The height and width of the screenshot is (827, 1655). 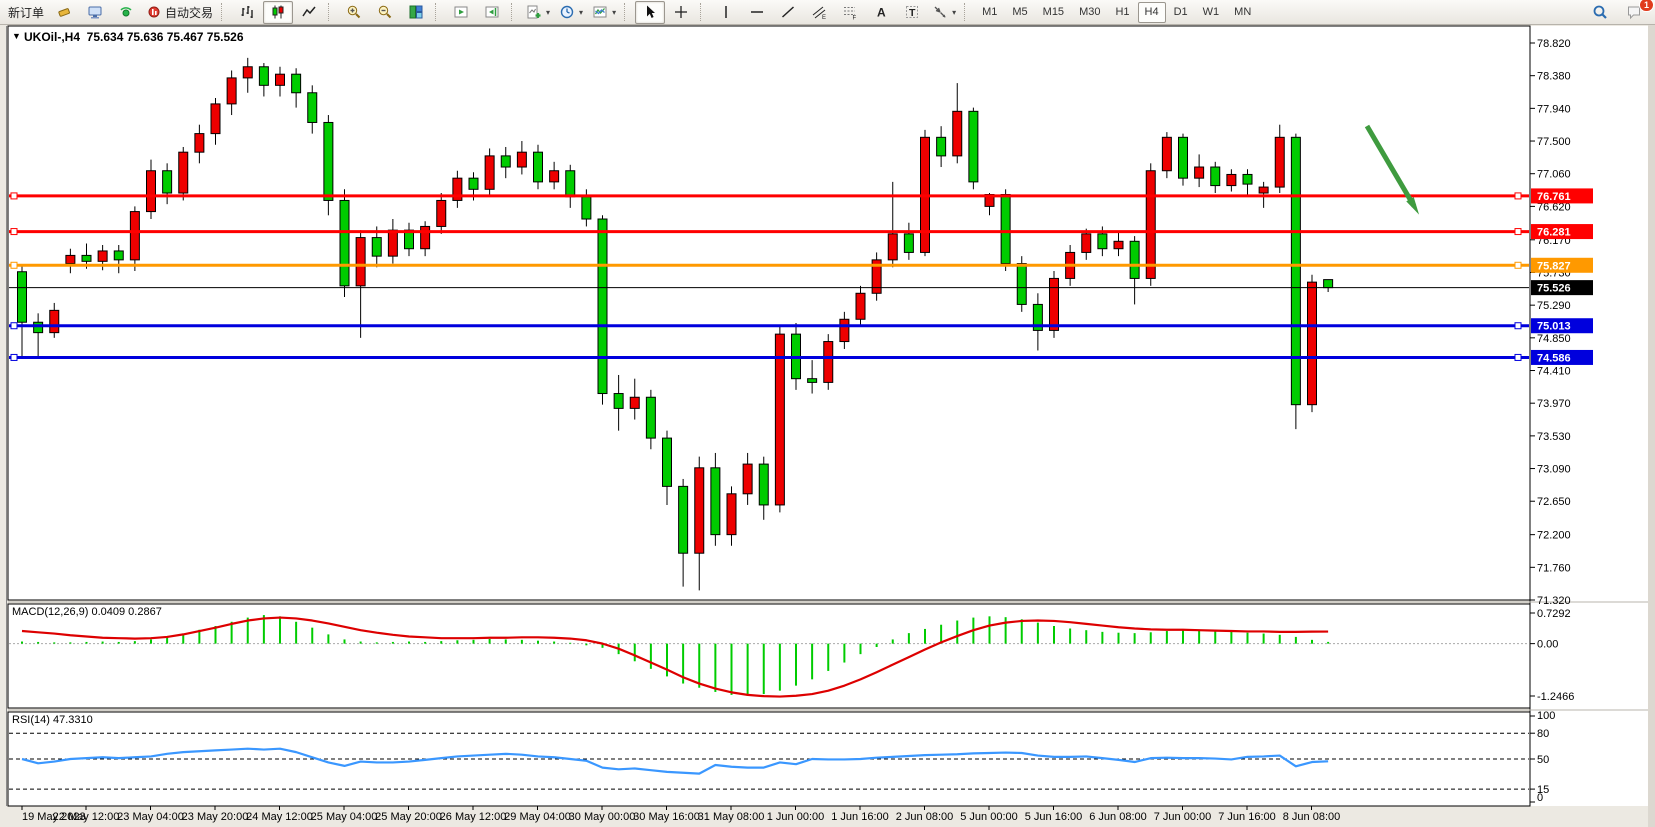 I want to click on macd-panel, so click(x=769, y=656).